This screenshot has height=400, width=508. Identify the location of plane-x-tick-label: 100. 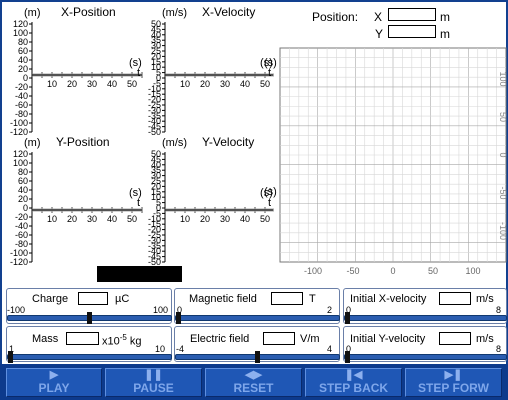
(472, 271).